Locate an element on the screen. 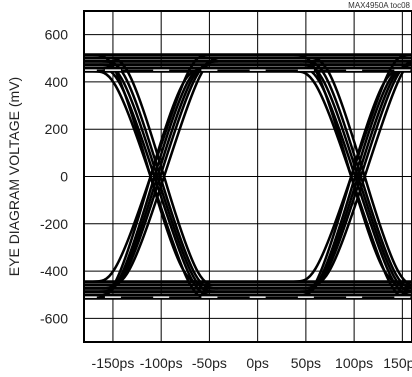  y-tick-label: -600 is located at coordinates (54, 318).